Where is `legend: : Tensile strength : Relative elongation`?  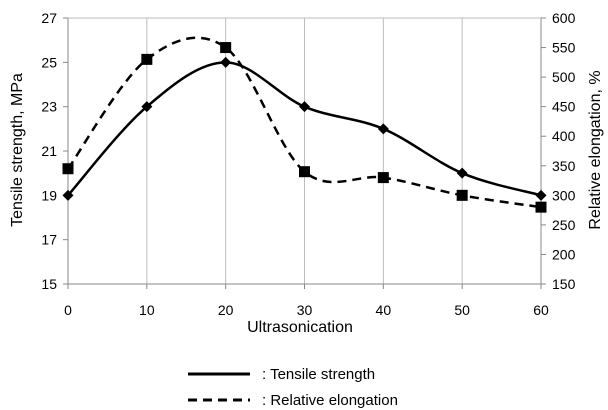 legend: : Tensile strength : Relative elongation is located at coordinates (293, 387).